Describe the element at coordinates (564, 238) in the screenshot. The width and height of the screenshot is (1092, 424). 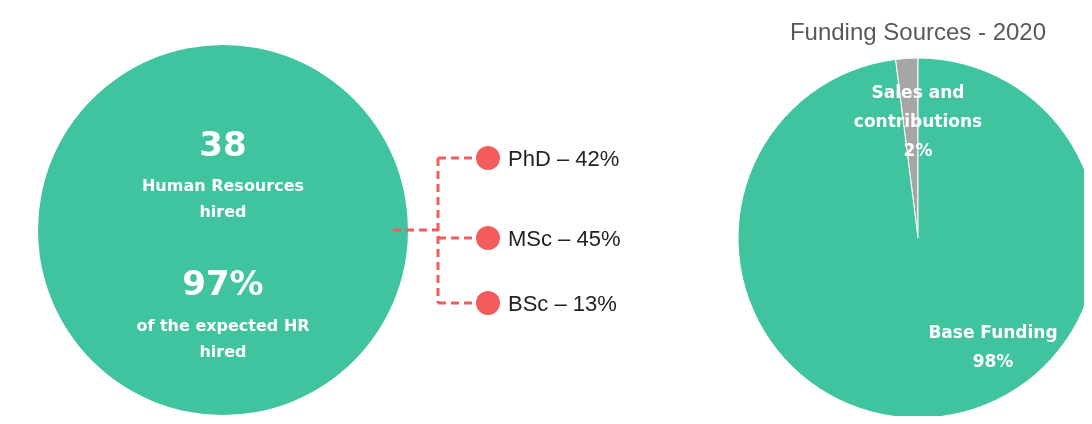
I see `text: MSc – 45%` at that location.